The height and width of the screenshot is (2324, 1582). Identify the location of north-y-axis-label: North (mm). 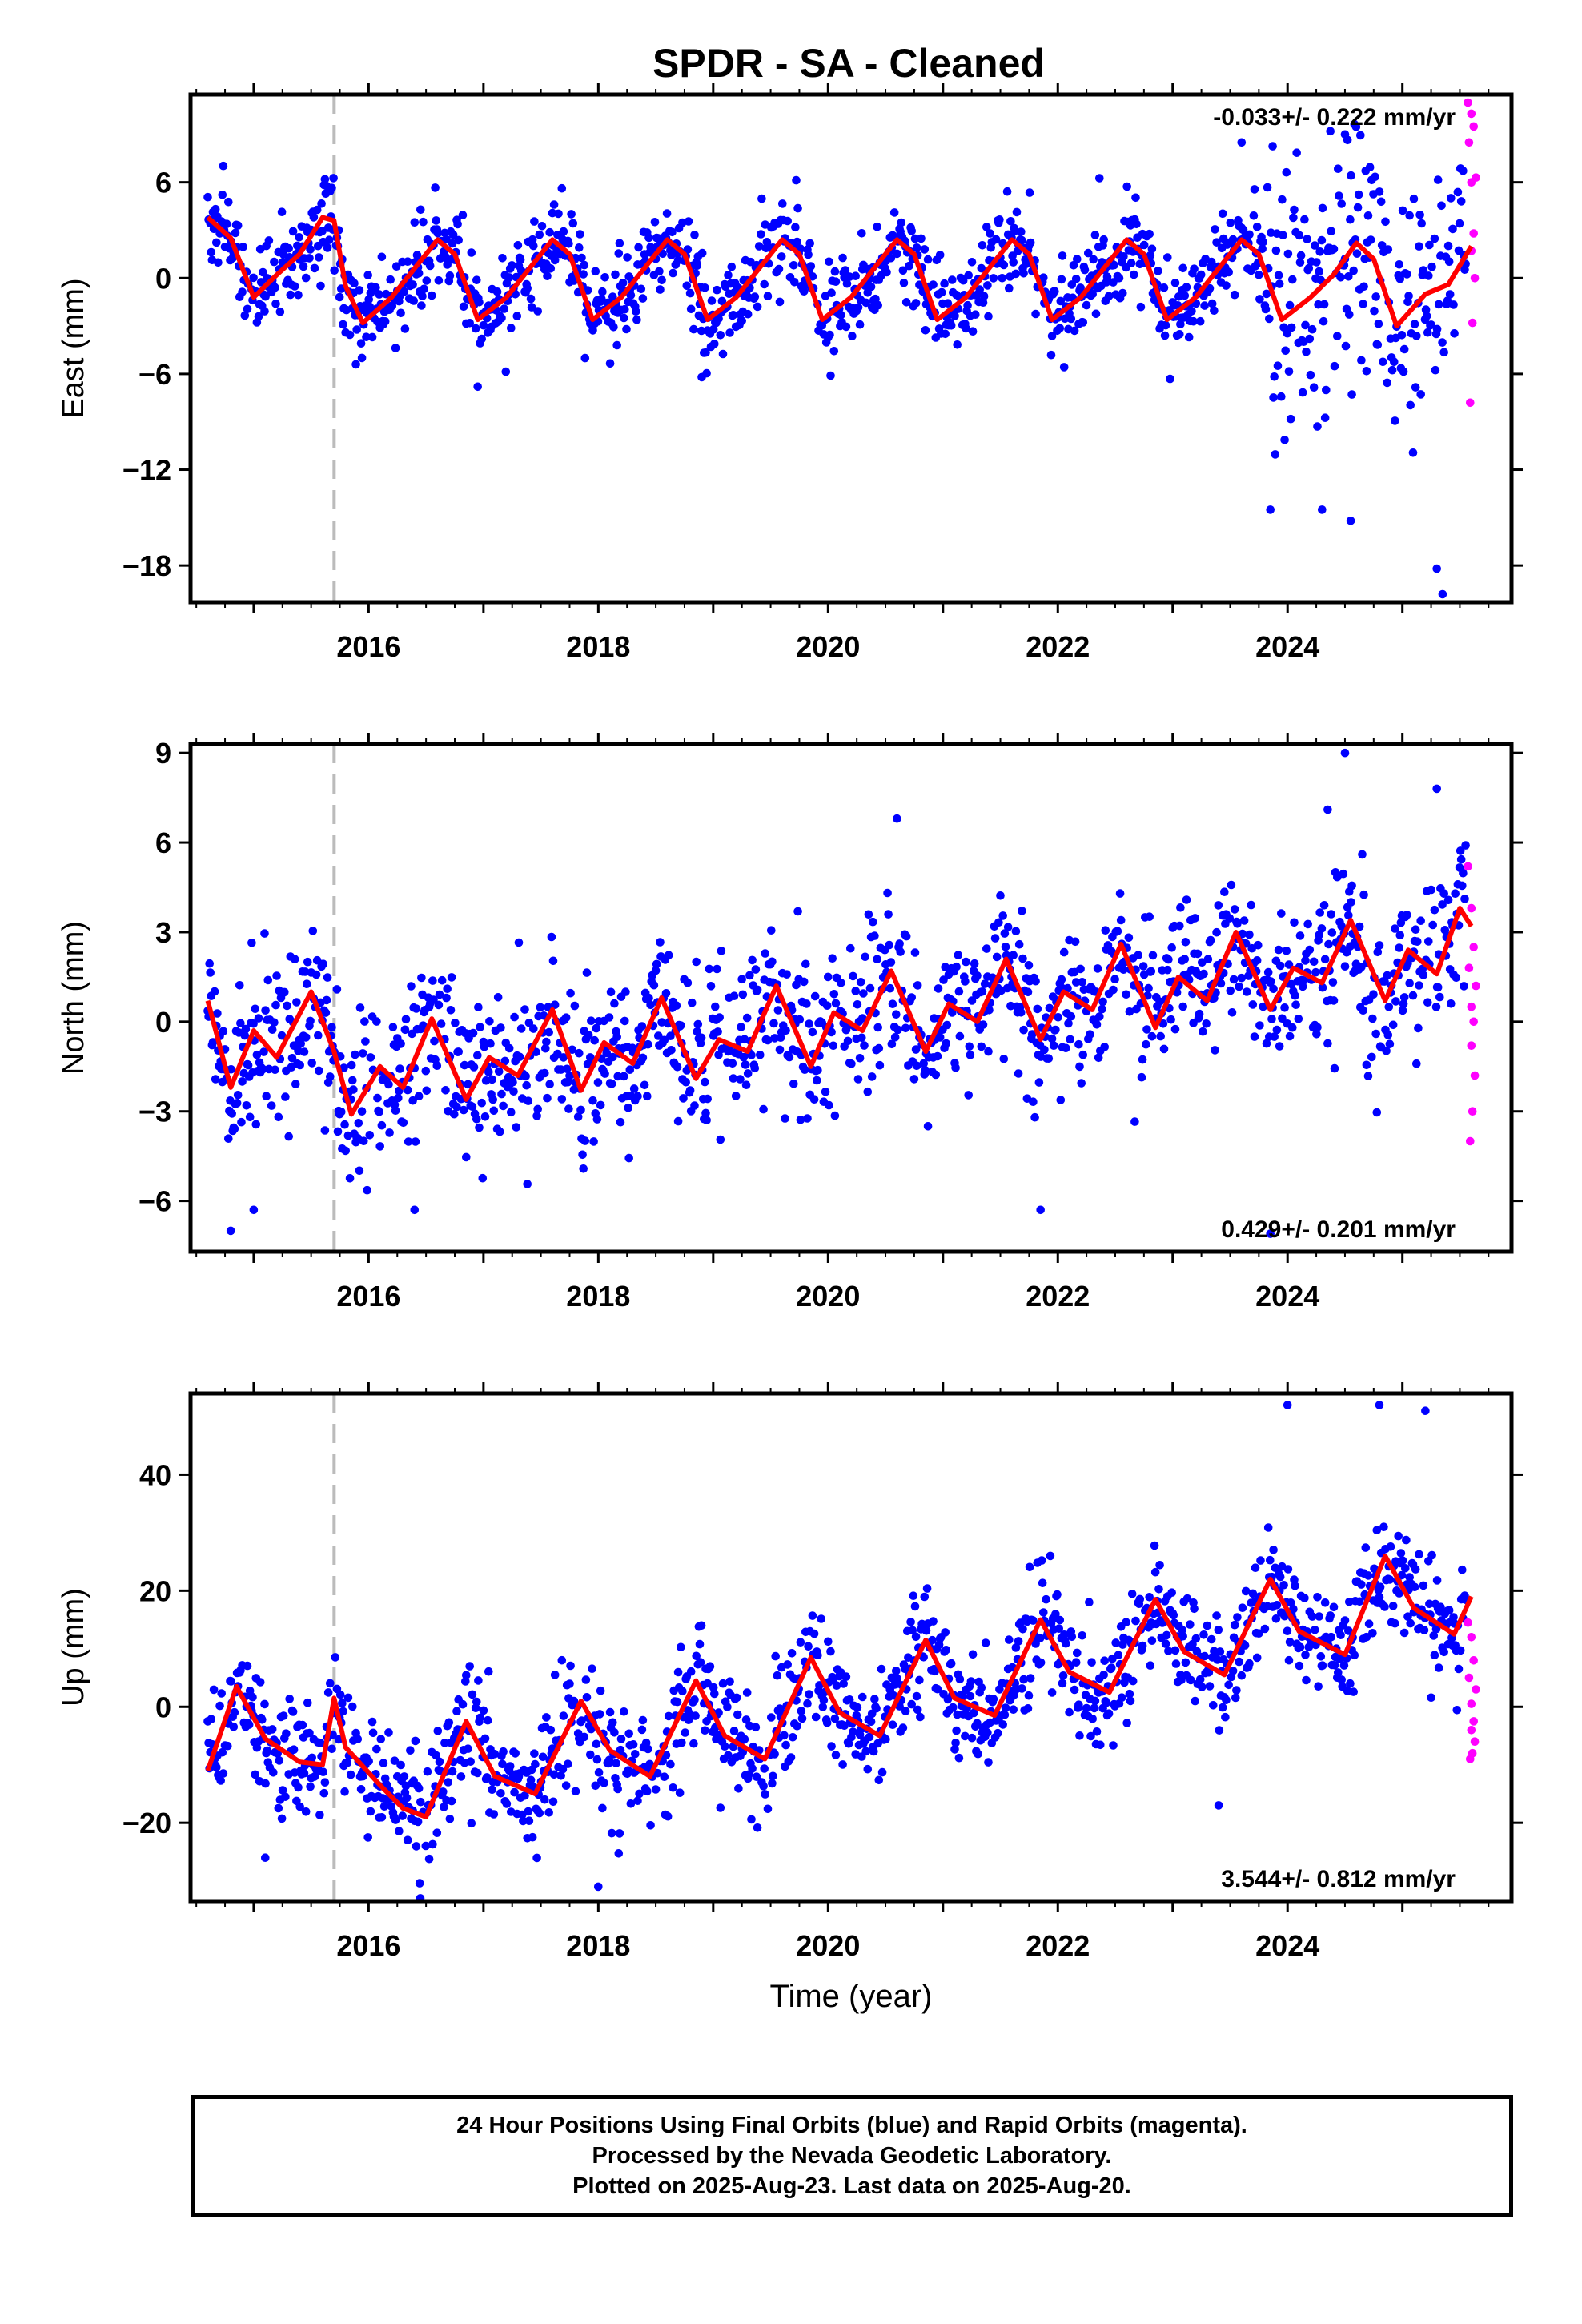
(74, 998).